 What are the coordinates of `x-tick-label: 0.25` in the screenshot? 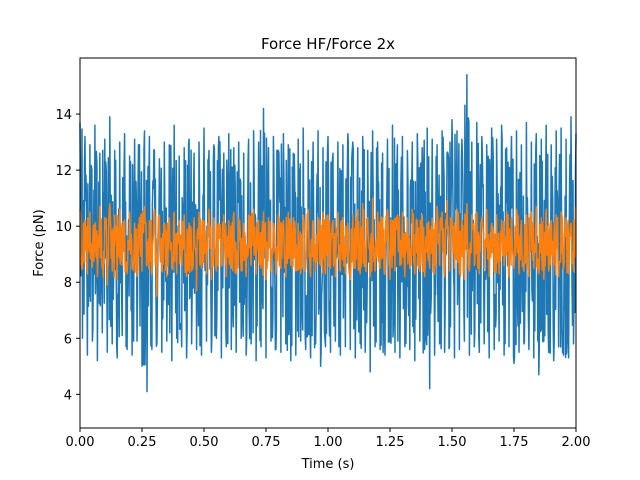 It's located at (142, 442).